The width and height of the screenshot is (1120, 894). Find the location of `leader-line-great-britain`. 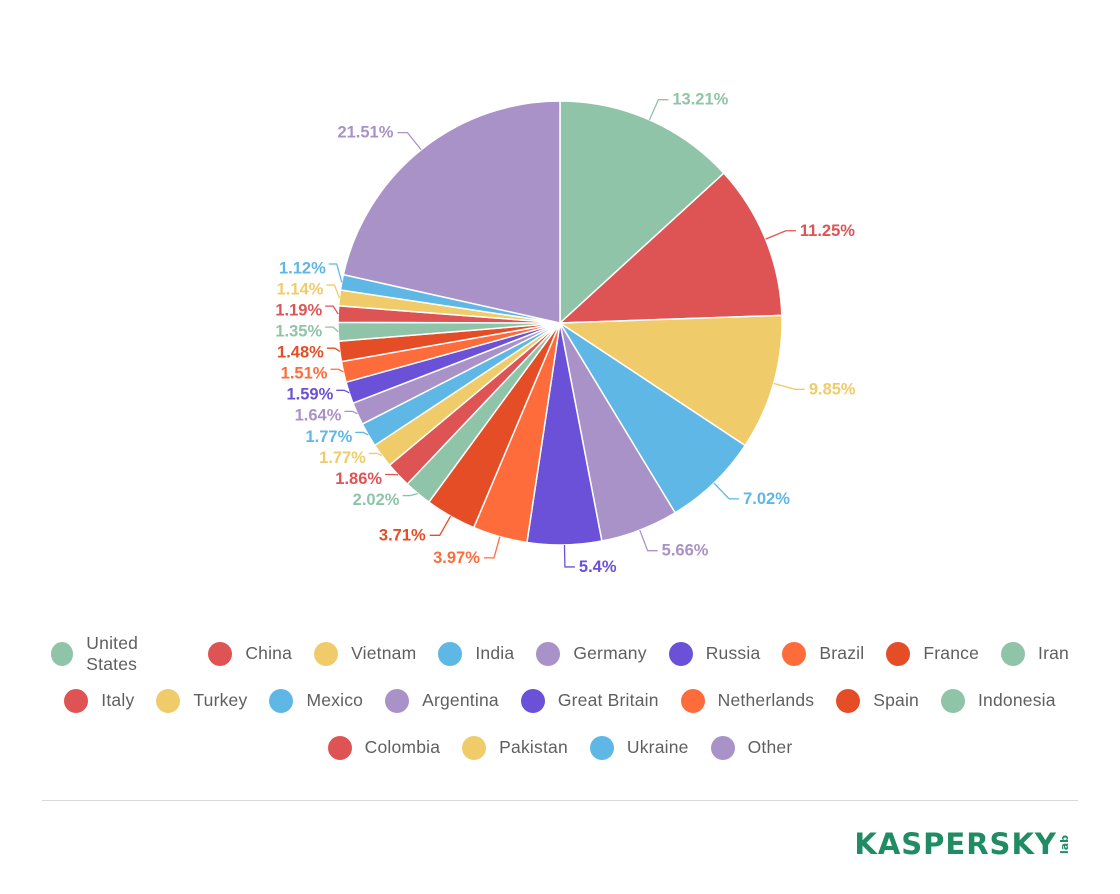

leader-line-great-britain is located at coordinates (343, 391).